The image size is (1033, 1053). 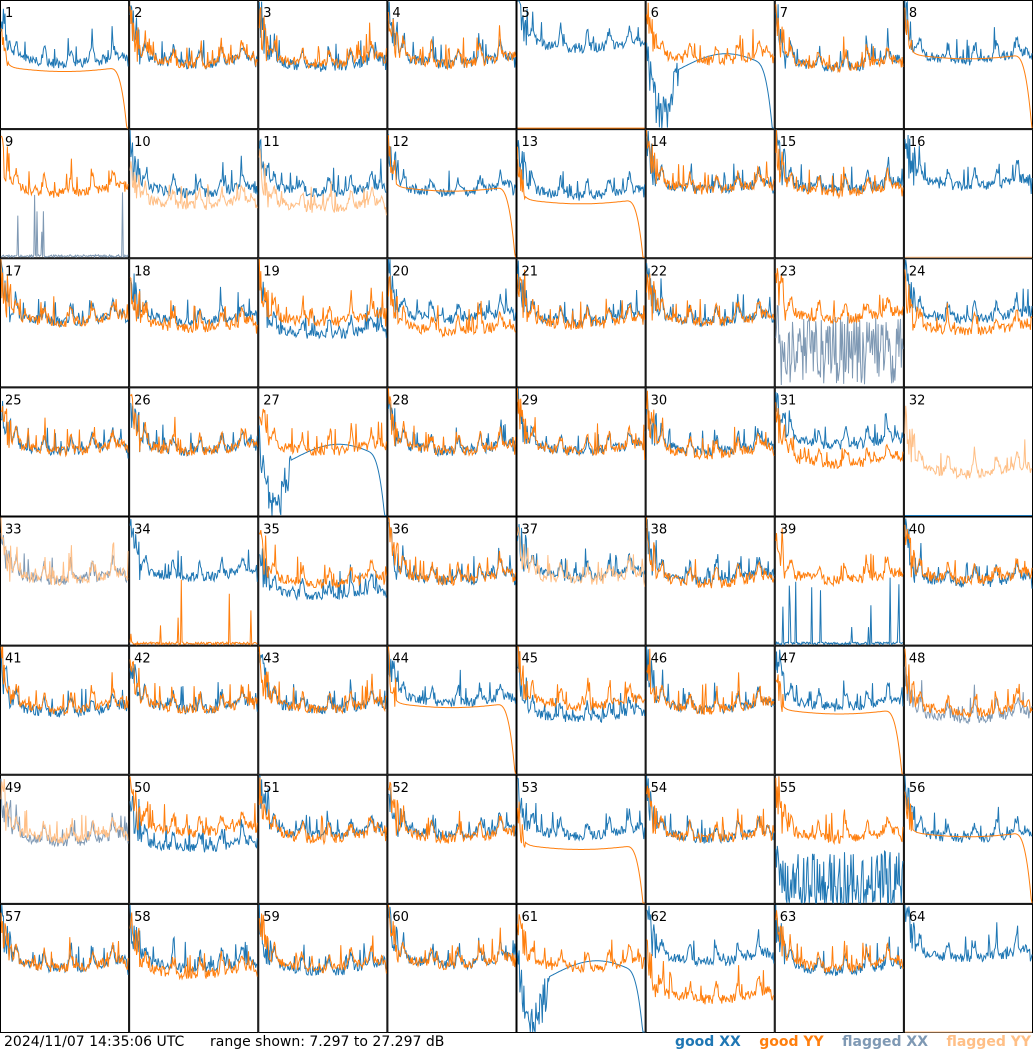 What do you see at coordinates (194, 65) in the screenshot?
I see `spectrum-panel: 2` at bounding box center [194, 65].